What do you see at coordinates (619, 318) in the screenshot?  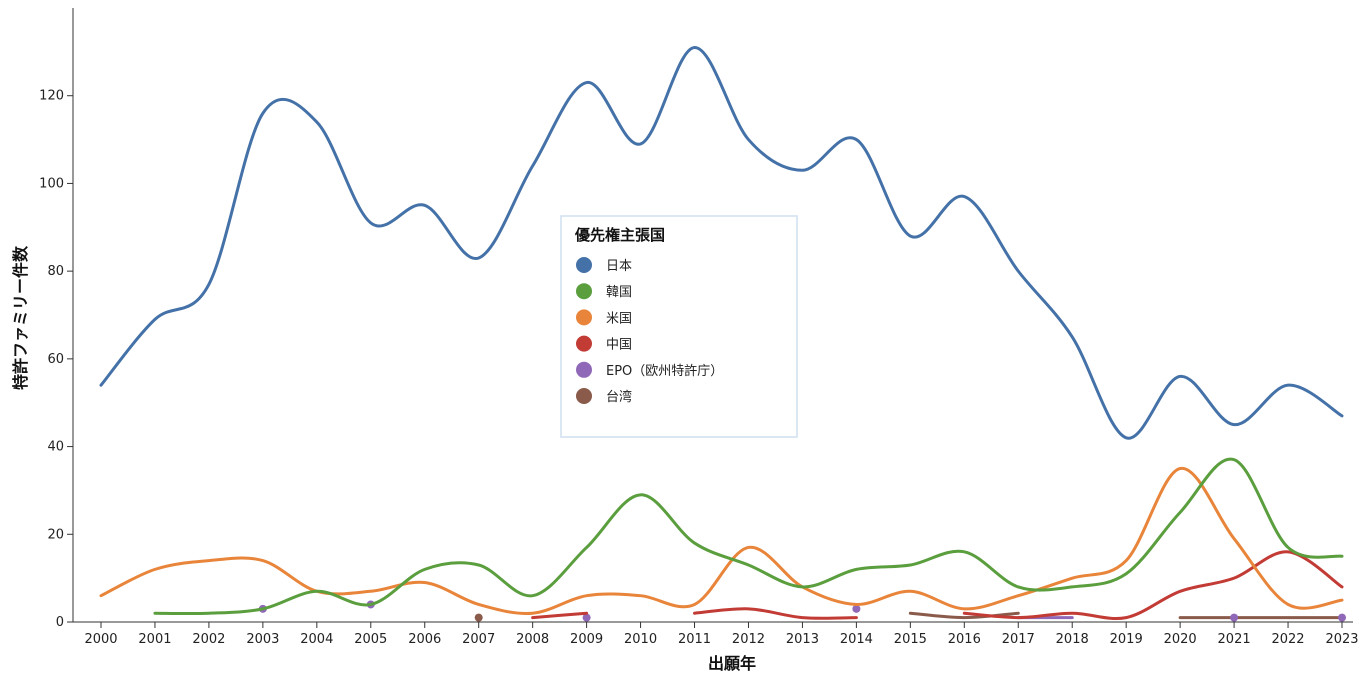 I see `legend-label: 米国` at bounding box center [619, 318].